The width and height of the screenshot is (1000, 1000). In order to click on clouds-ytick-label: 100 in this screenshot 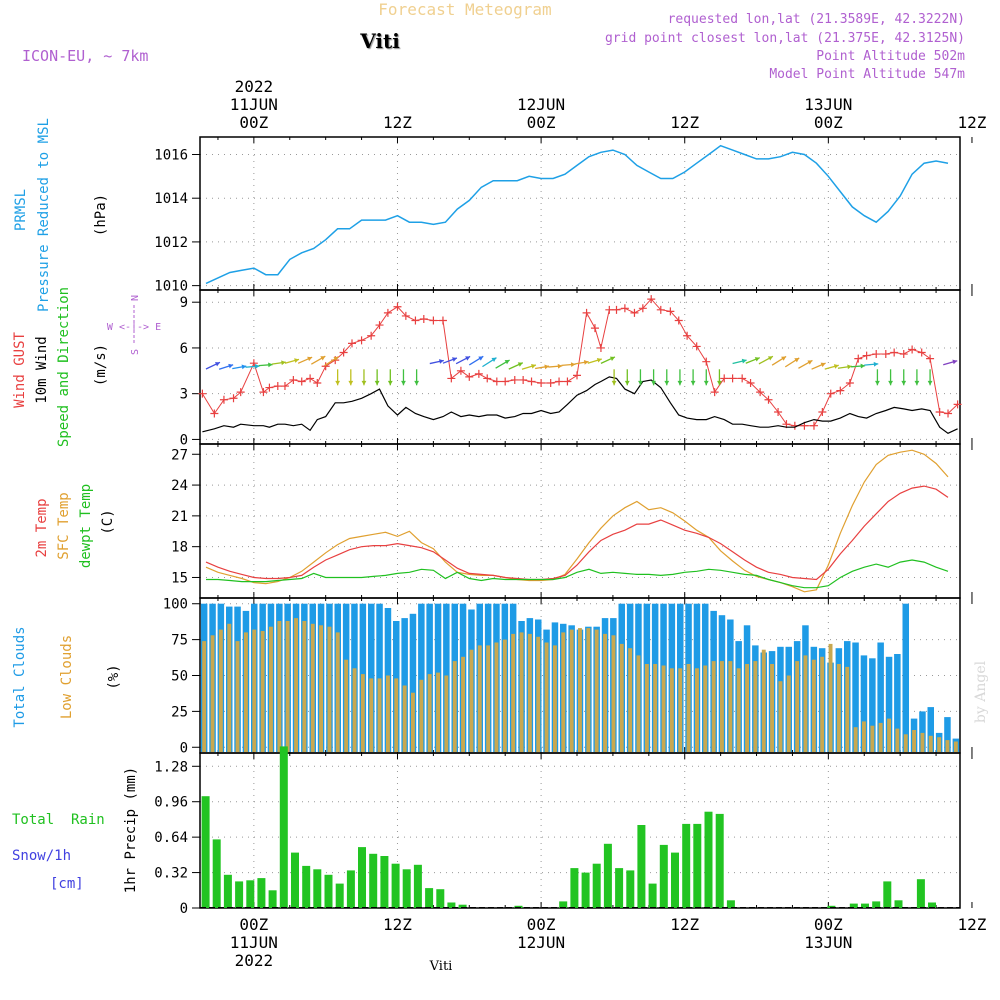, I will do `click(175, 605)`.